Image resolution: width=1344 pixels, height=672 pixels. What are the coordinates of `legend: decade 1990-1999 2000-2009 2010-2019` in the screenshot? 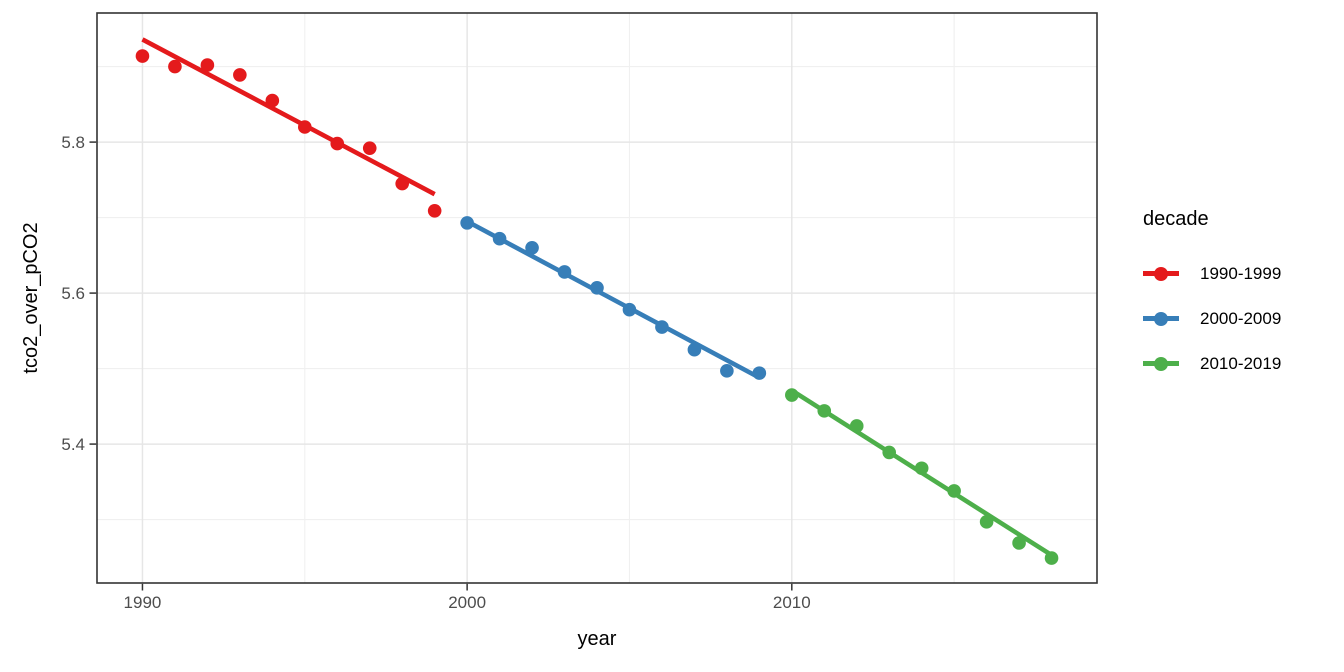 It's located at (1212, 297).